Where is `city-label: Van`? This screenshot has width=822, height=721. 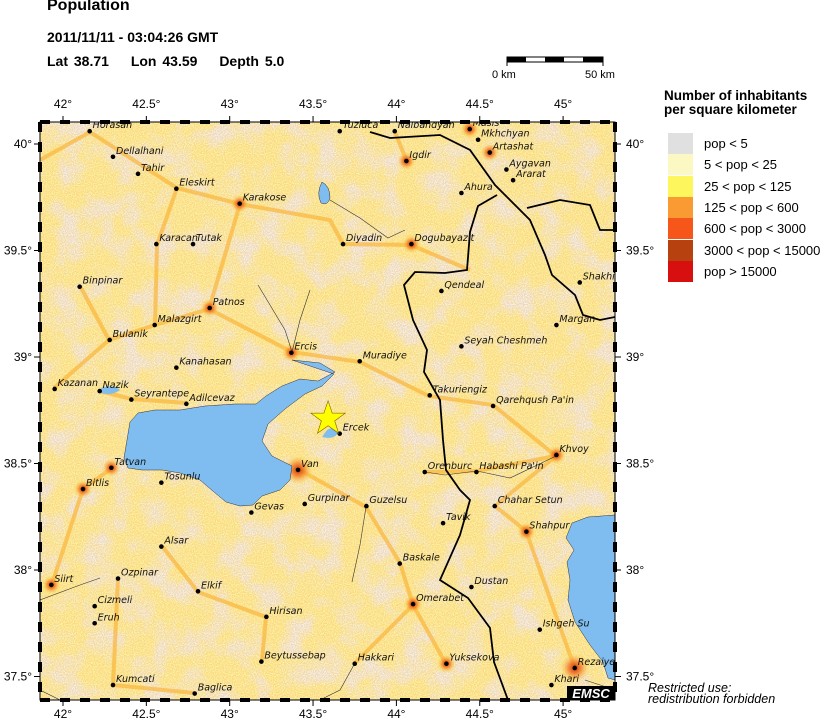 city-label: Van is located at coordinates (310, 464).